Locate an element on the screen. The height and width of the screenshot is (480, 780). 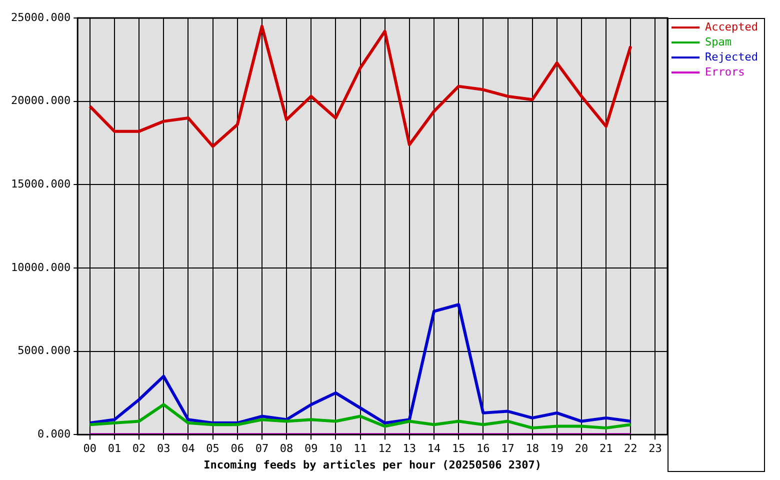
legend-label: Rejected is located at coordinates (731, 57).